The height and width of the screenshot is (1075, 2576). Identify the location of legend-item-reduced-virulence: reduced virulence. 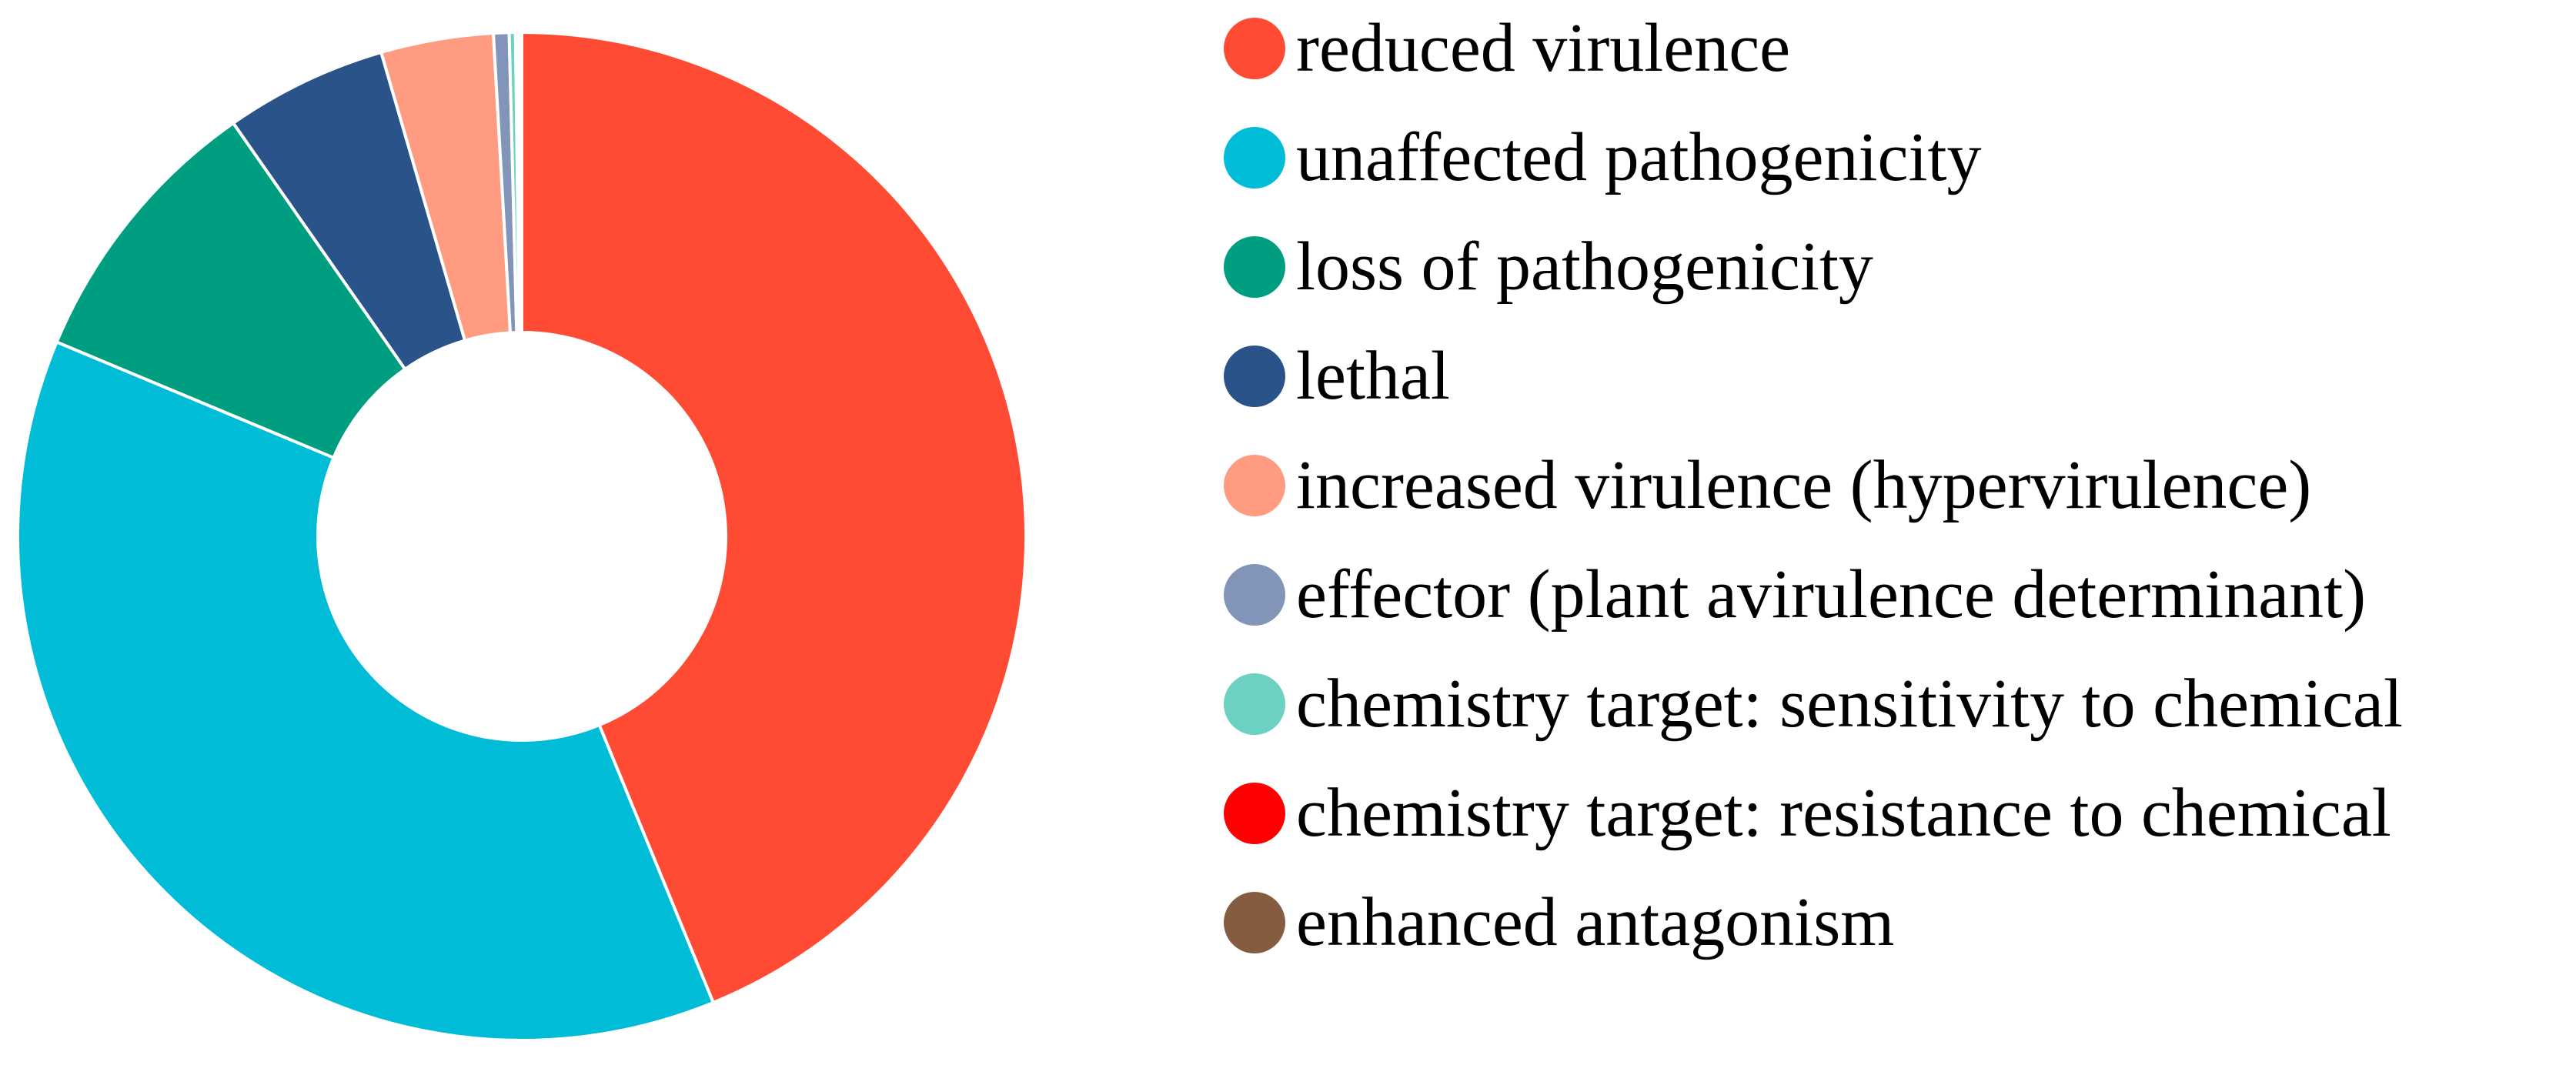
(1507, 48).